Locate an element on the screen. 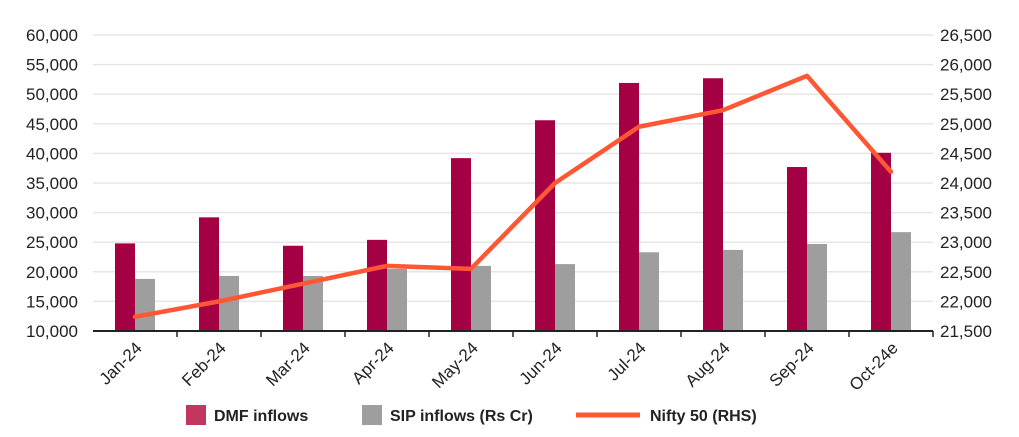  legend-label-sip: SIP inflows (Rs Cr) is located at coordinates (461, 416).